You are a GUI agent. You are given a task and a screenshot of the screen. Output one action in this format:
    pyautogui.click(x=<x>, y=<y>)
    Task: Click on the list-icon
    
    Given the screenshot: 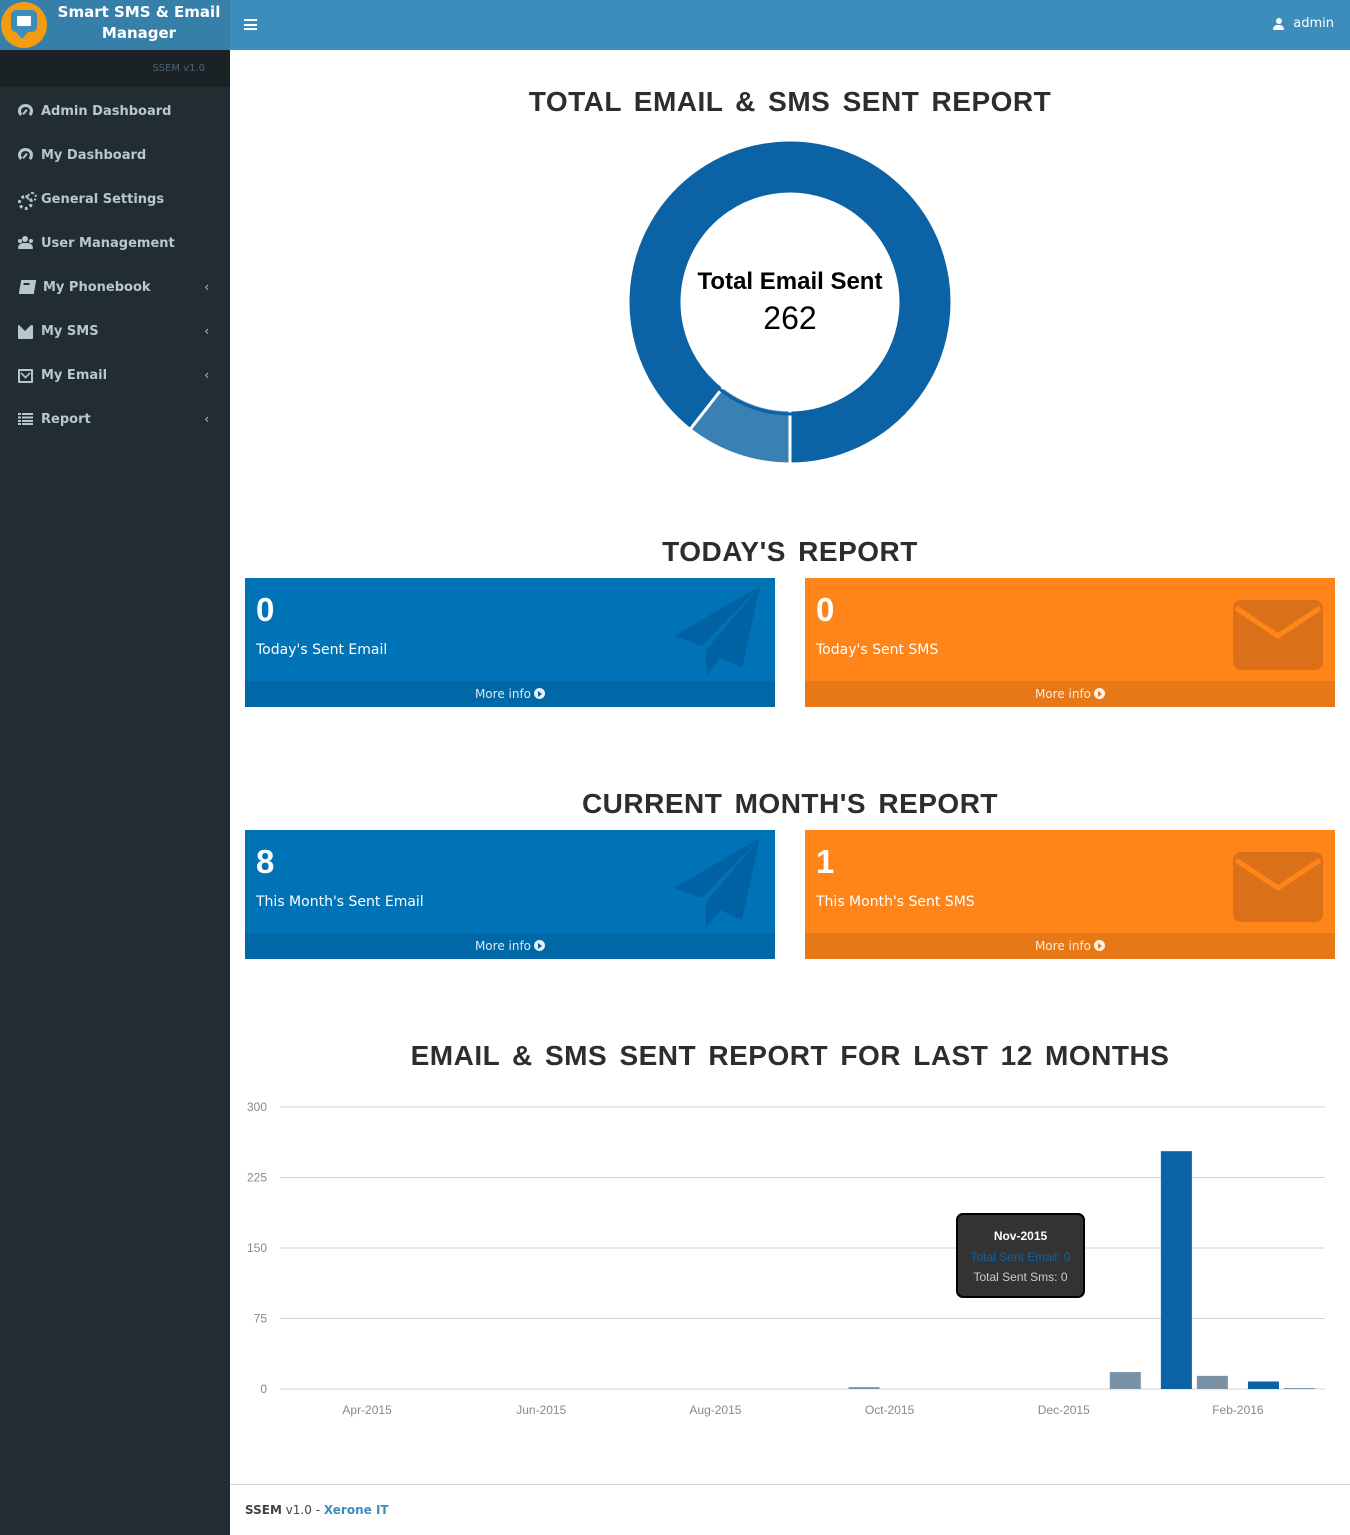 What is the action you would take?
    pyautogui.click(x=25, y=419)
    